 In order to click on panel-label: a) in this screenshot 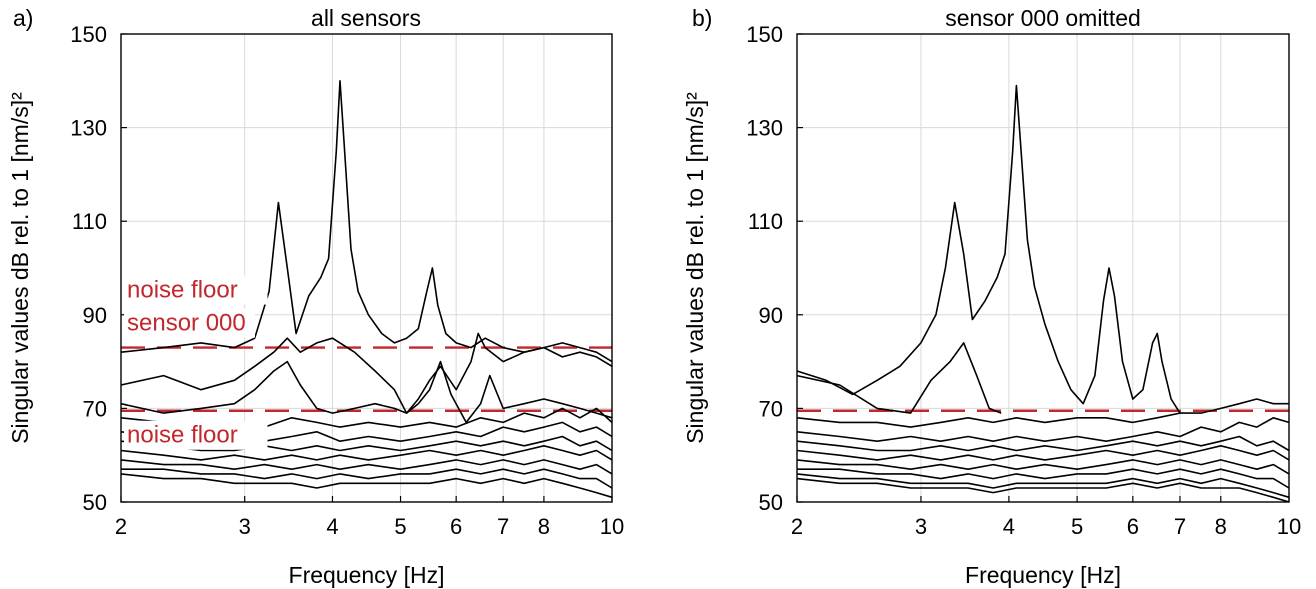, I will do `click(23, 18)`.